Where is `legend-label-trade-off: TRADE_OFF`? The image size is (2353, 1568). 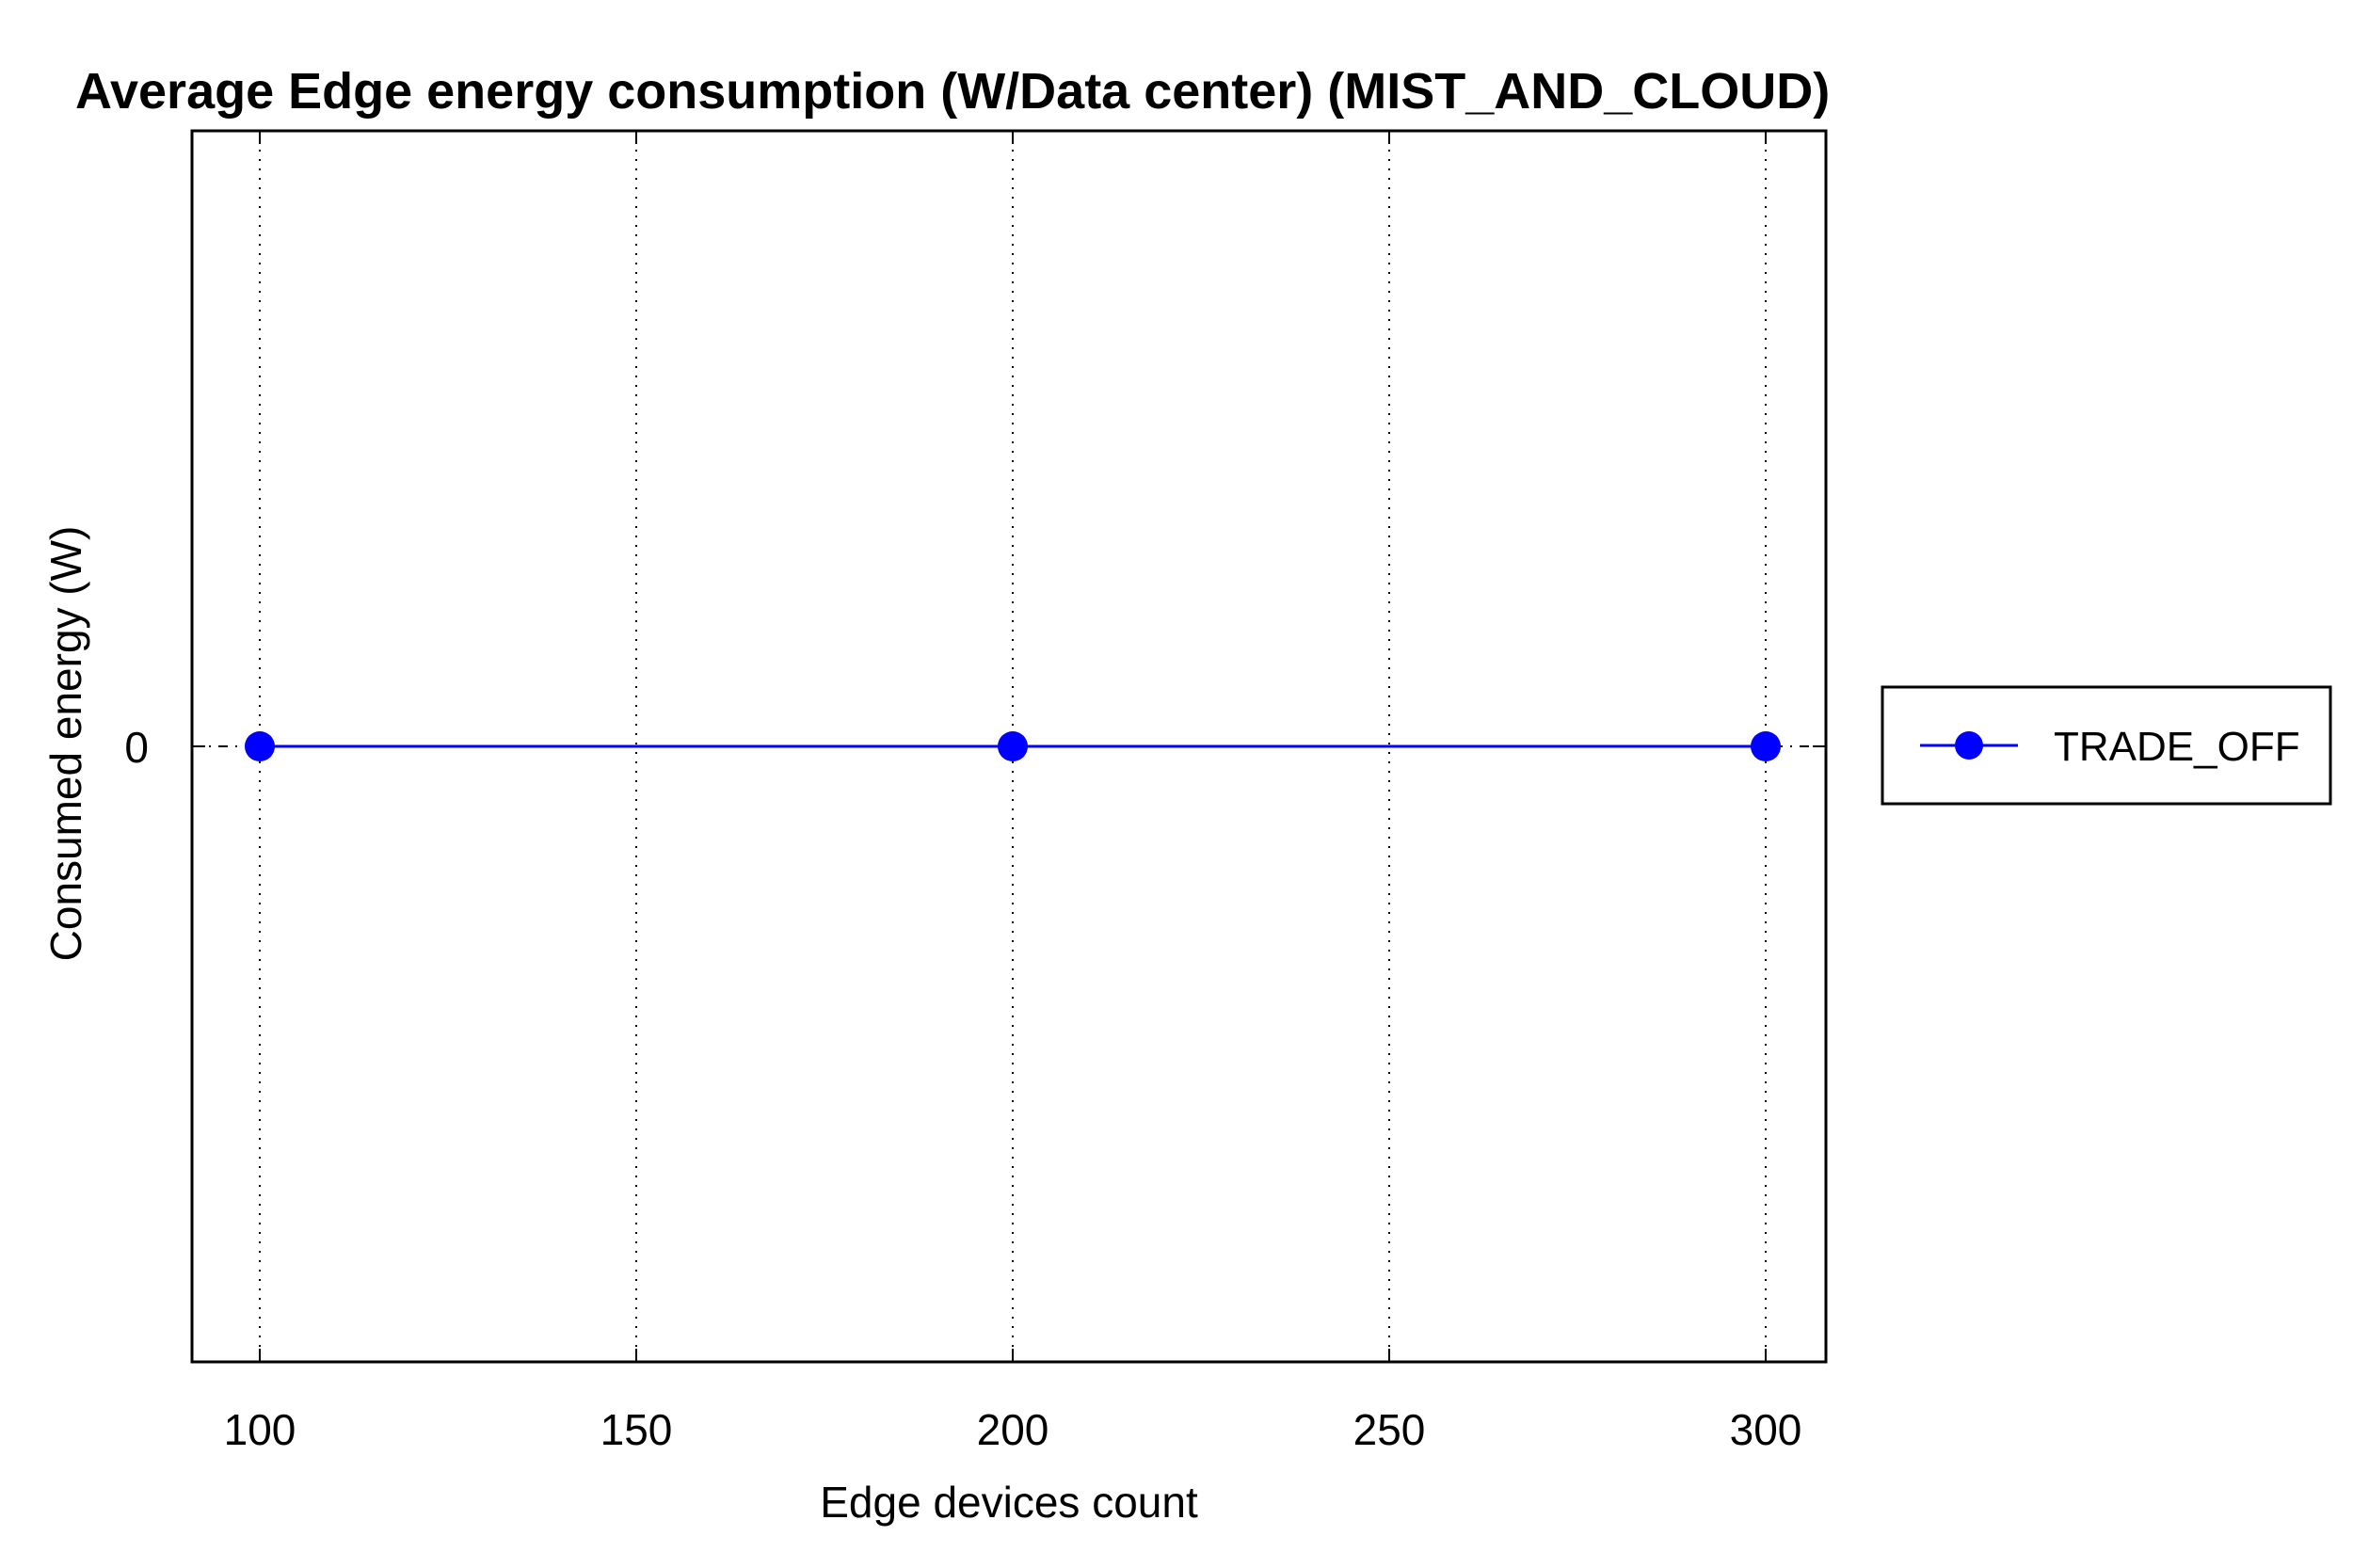
legend-label-trade-off: TRADE_OFF is located at coordinates (2177, 747).